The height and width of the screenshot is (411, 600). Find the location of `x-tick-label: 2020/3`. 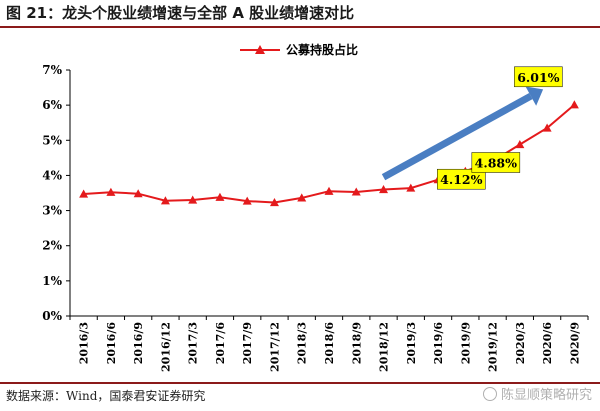

x-tick-label: 2020/3 is located at coordinates (520, 343).